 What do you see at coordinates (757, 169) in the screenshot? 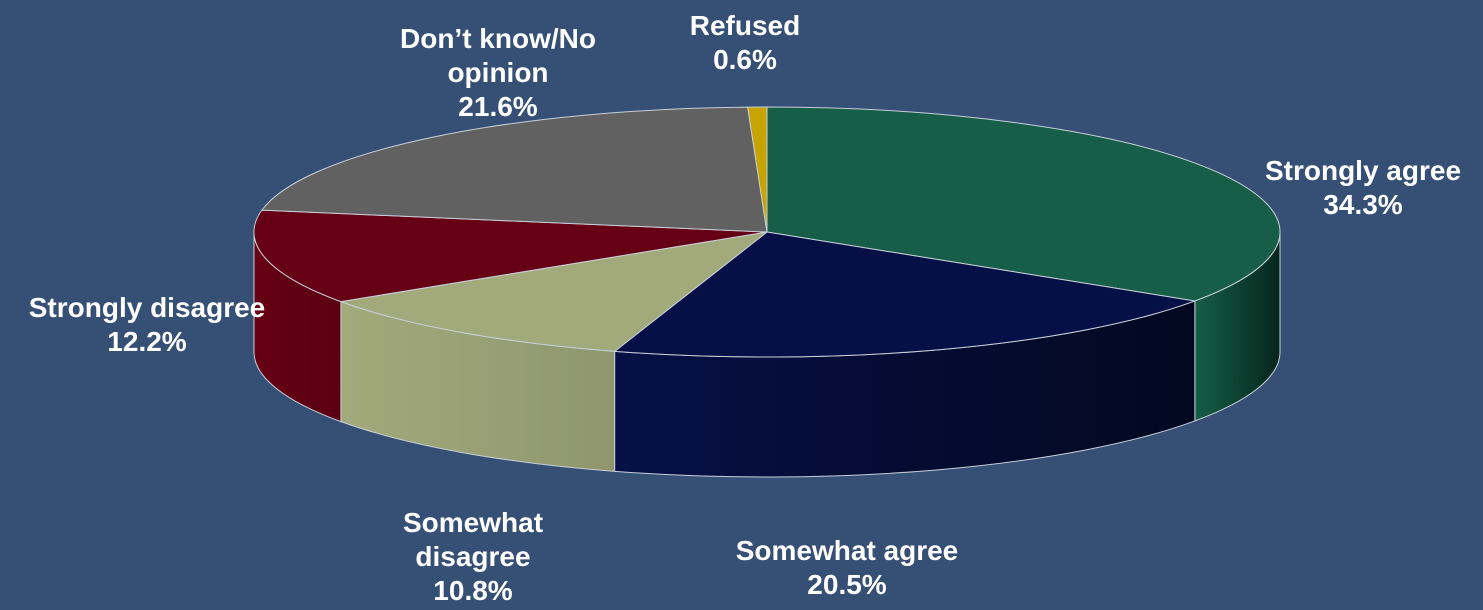
I see `pie-slice-refused` at bounding box center [757, 169].